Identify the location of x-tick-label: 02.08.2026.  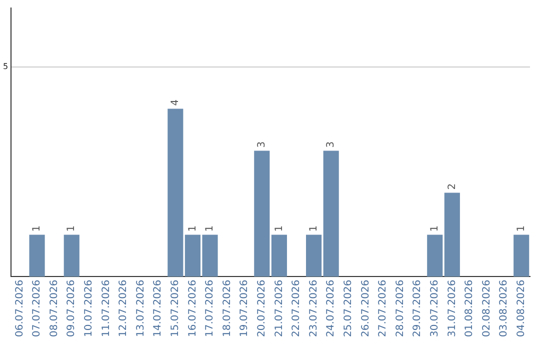
(486, 309).